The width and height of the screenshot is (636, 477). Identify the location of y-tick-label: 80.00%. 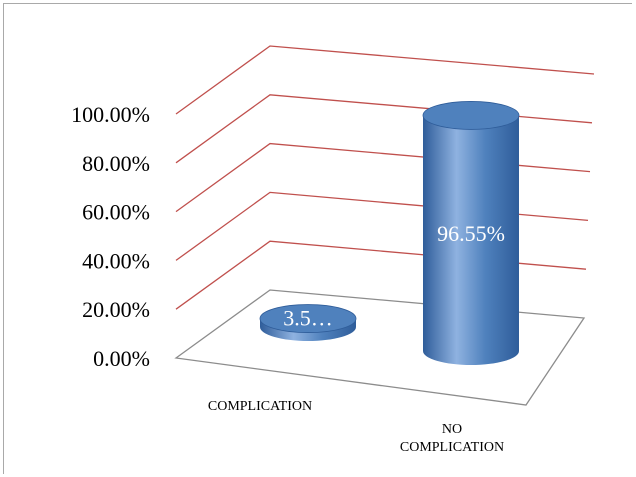
(116, 163).